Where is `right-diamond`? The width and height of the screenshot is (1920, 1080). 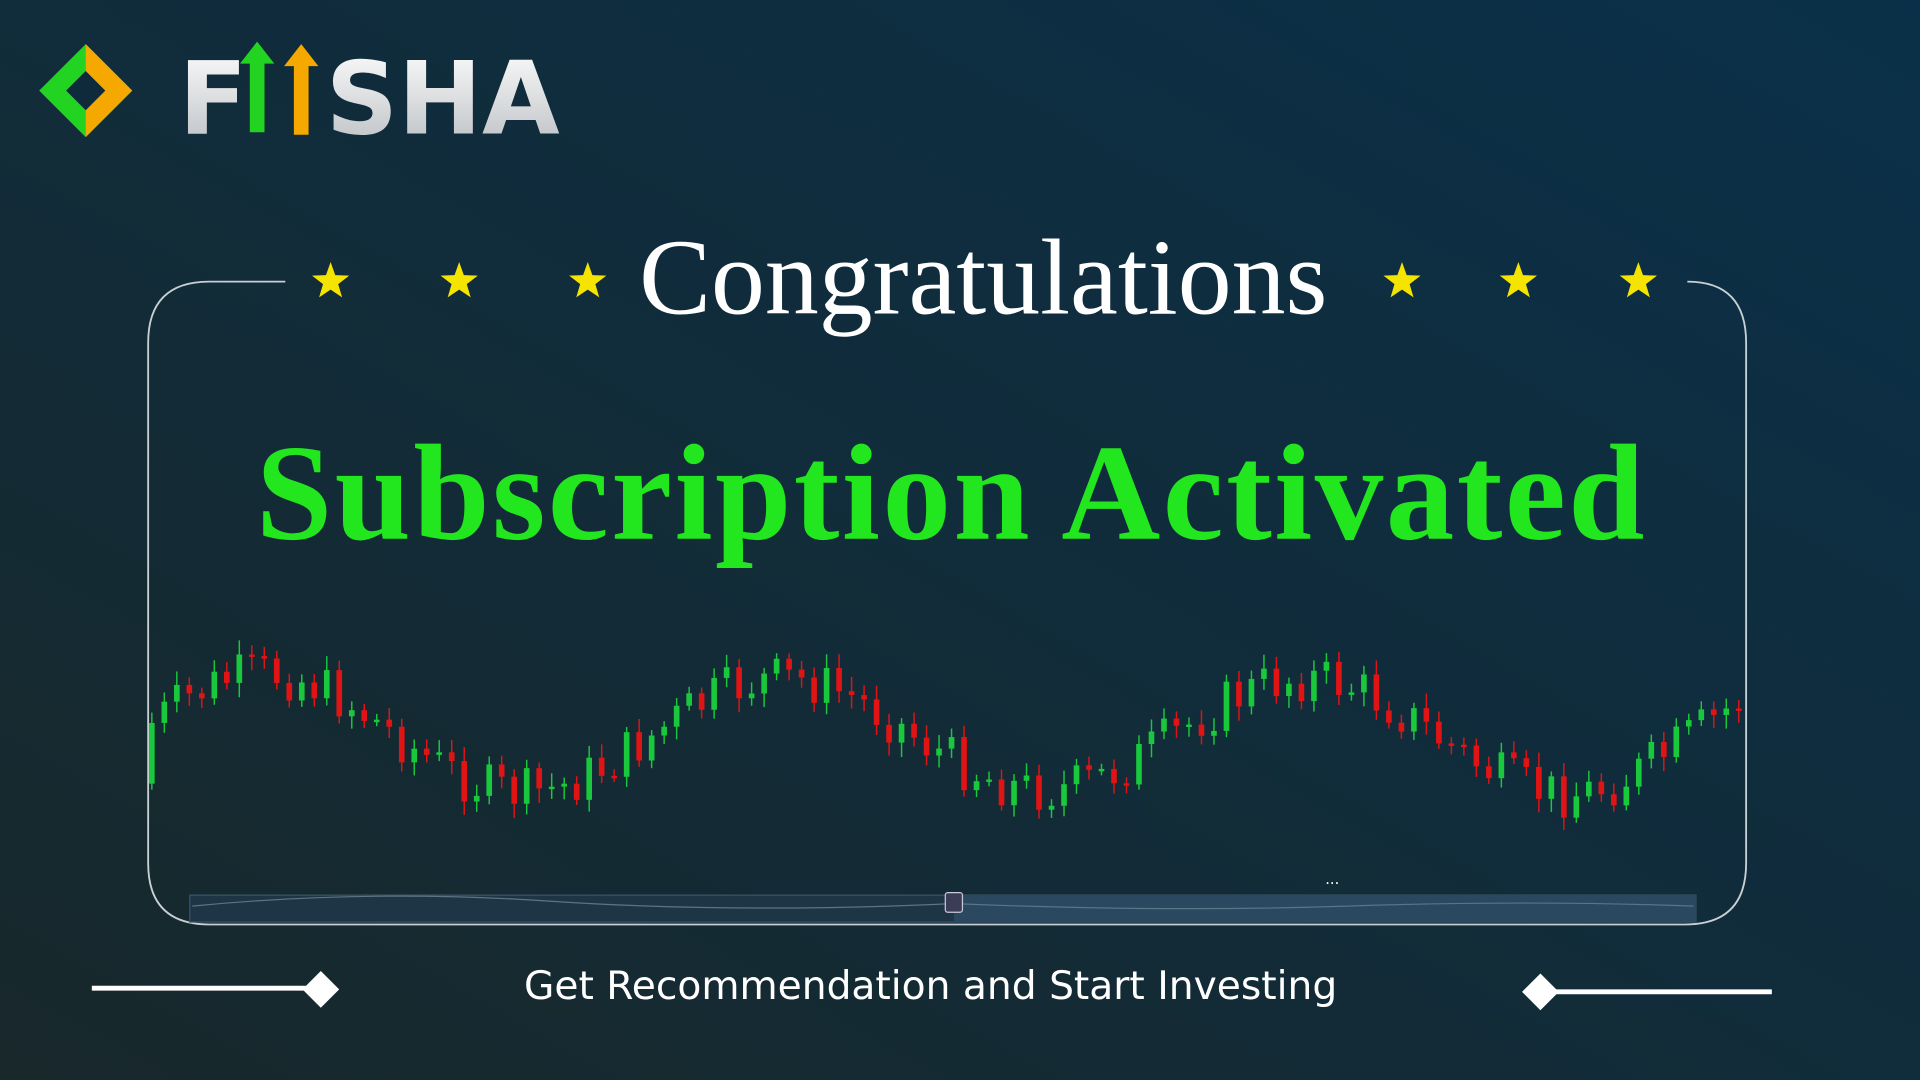 right-diamond is located at coordinates (1540, 992).